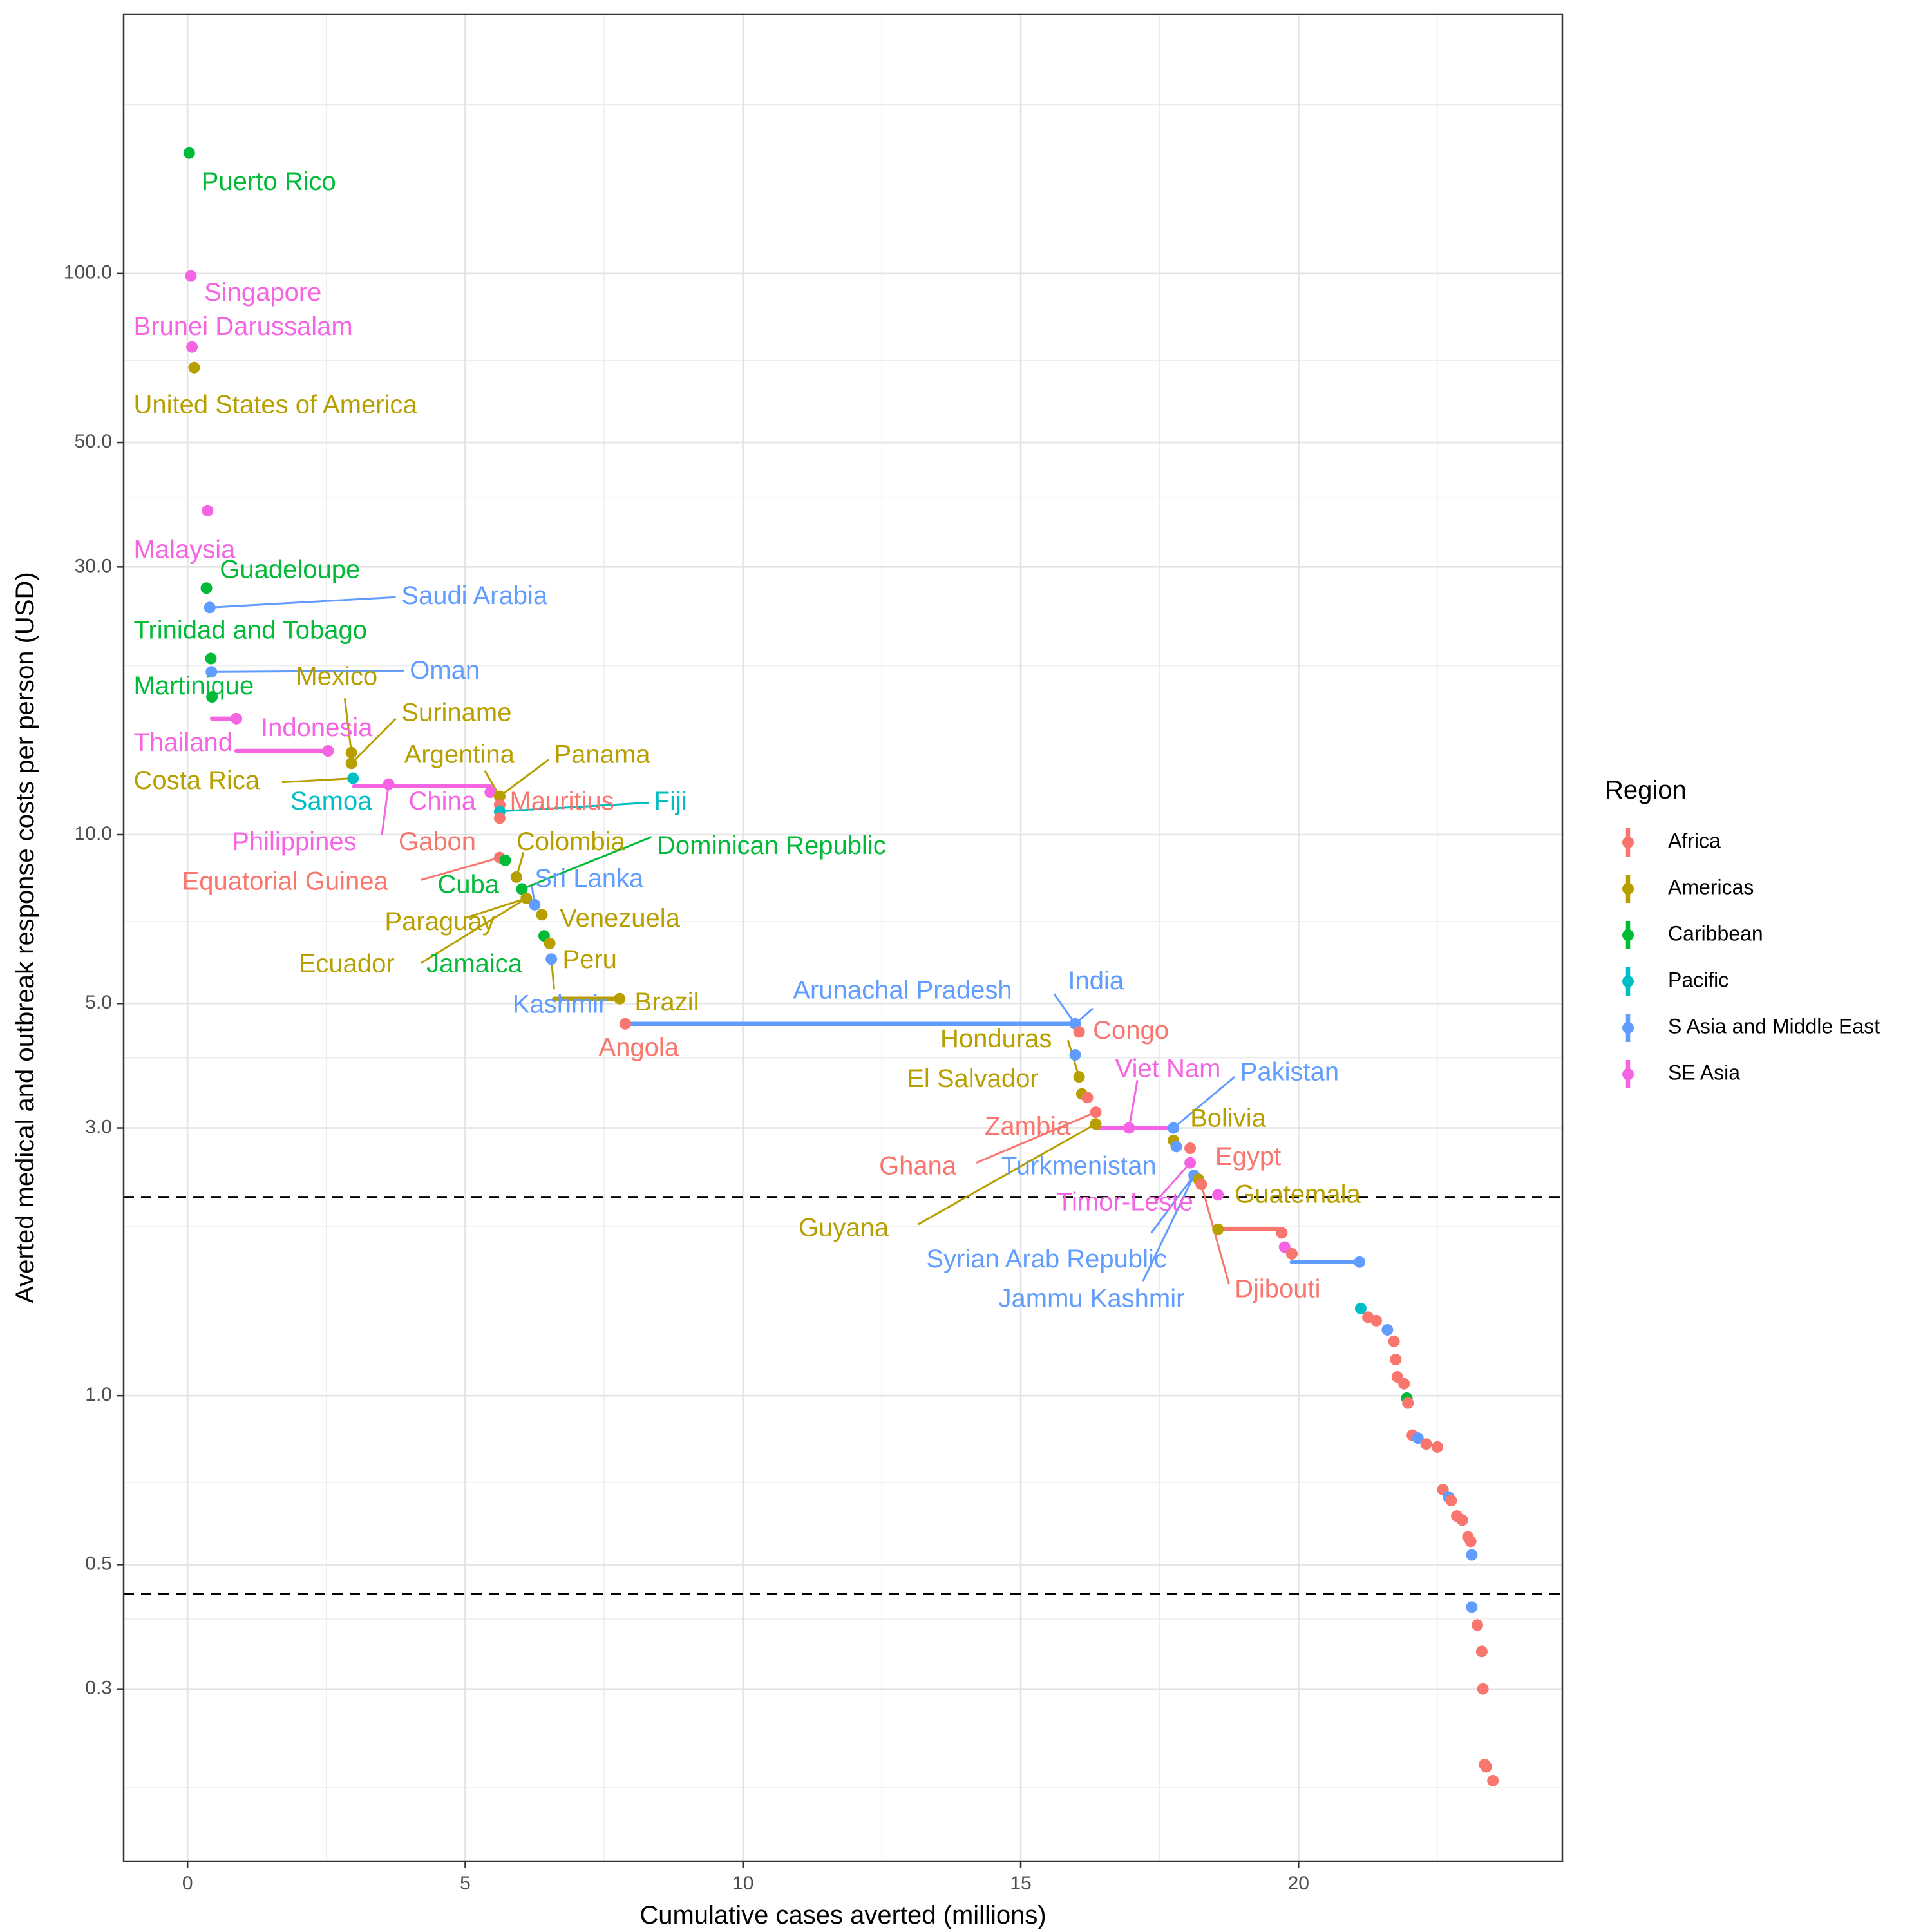 The image size is (1932, 1932). What do you see at coordinates (1694, 841) in the screenshot?
I see `legend-label: Africa` at bounding box center [1694, 841].